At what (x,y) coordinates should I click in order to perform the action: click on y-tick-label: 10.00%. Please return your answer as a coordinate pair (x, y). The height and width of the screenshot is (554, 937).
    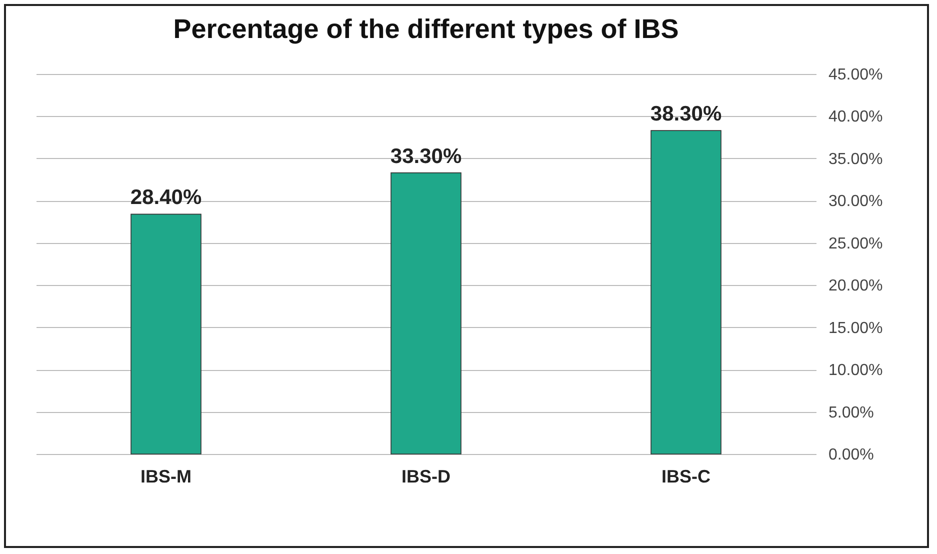
    Looking at the image, I should click on (855, 371).